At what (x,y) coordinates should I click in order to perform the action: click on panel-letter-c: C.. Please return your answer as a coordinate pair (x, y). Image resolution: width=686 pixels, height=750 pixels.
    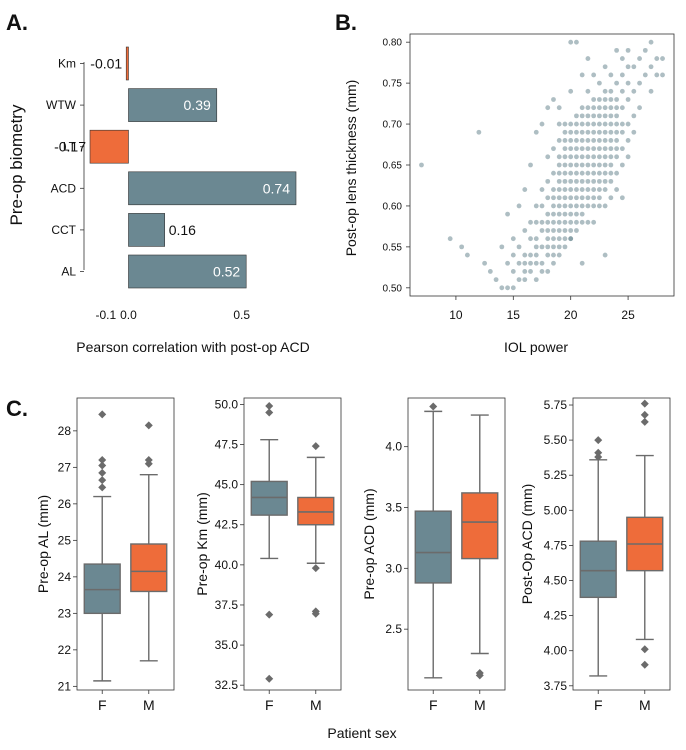
    Looking at the image, I should click on (17, 408).